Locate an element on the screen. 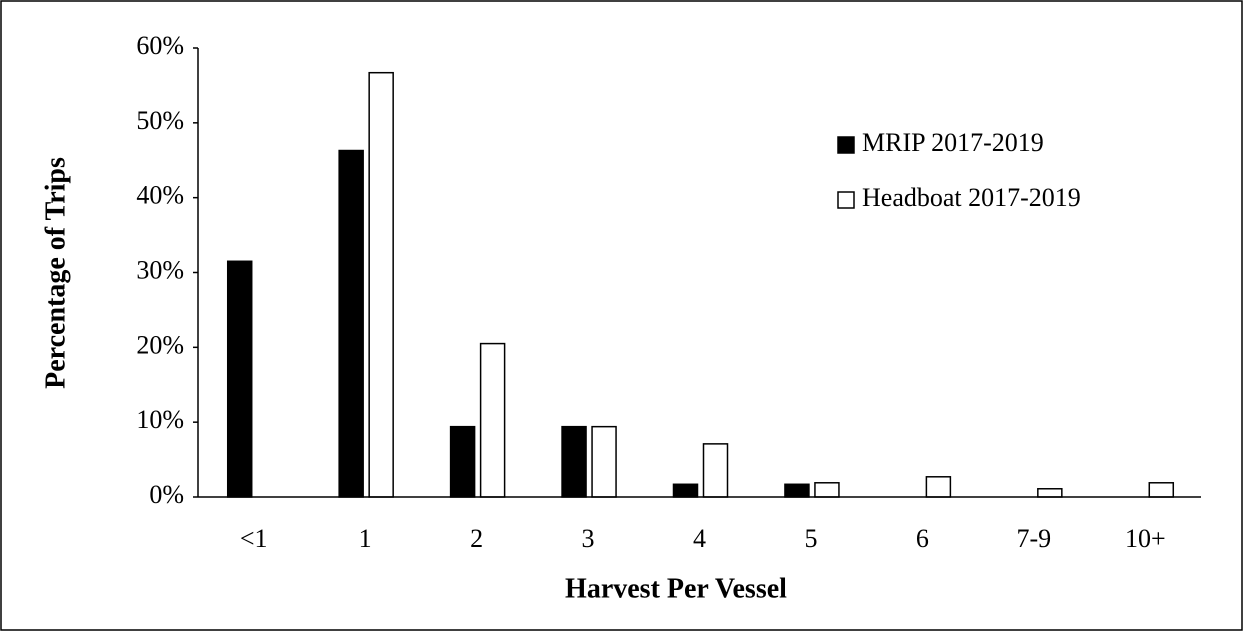  y-tick-label: 60% is located at coordinates (160, 45).